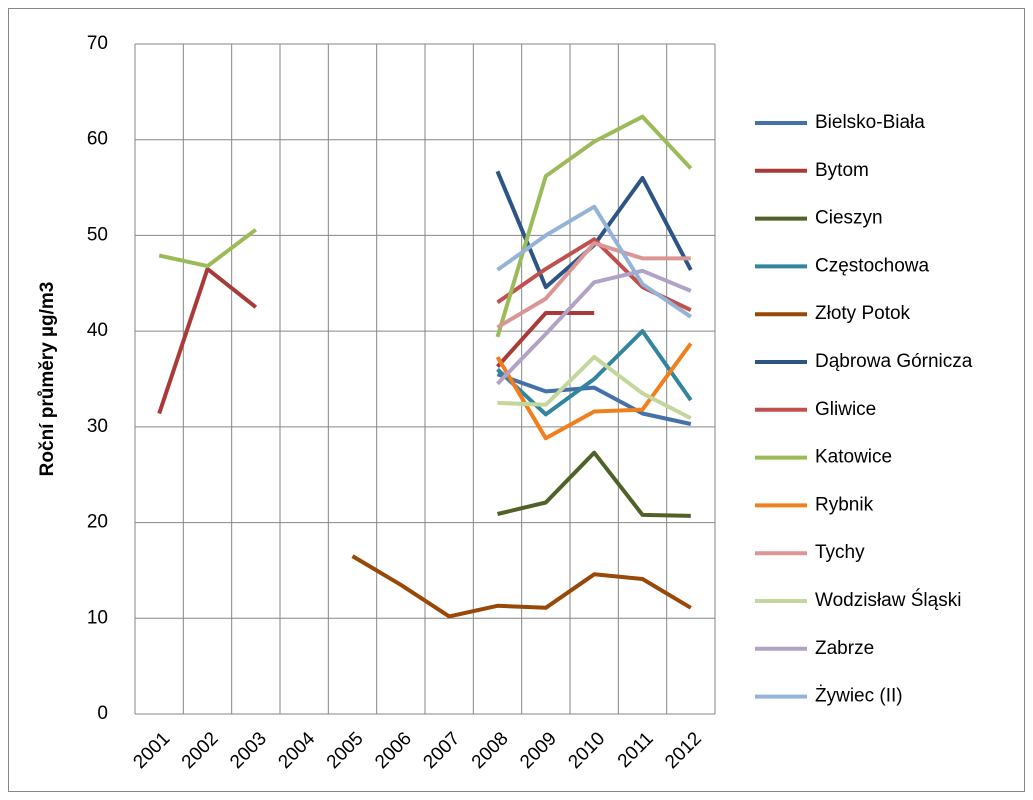 This screenshot has width=1033, height=800. What do you see at coordinates (853, 457) in the screenshot?
I see `legend-label: Katowice` at bounding box center [853, 457].